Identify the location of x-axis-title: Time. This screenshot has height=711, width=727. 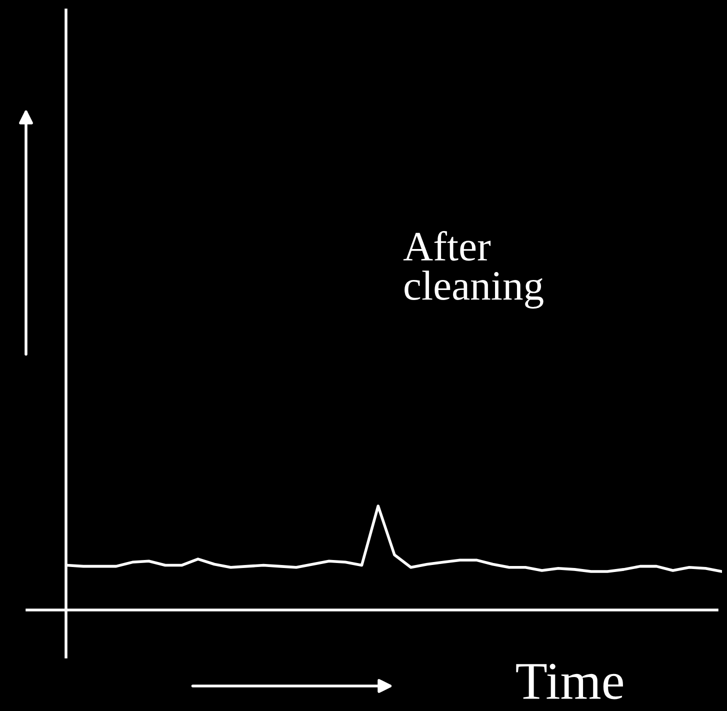
(569, 682).